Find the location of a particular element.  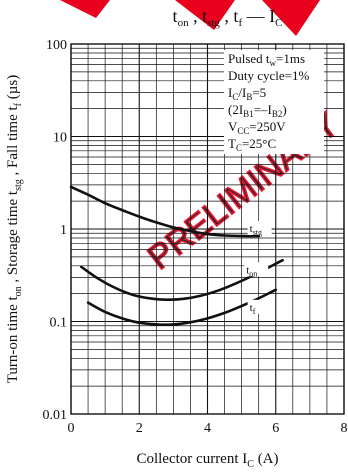

y-tick-label: 100 is located at coordinates (56, 45).